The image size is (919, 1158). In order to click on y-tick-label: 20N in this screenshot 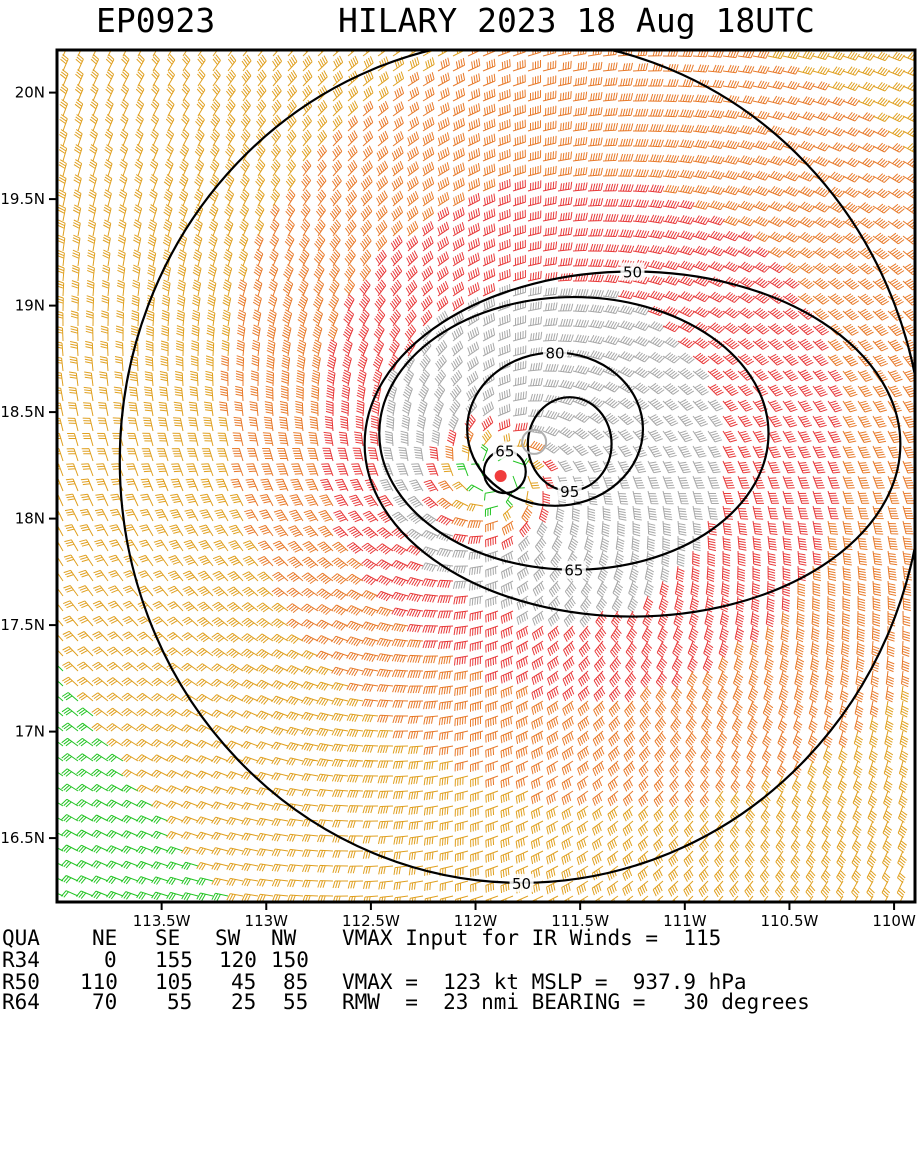, I will do `click(30, 93)`.